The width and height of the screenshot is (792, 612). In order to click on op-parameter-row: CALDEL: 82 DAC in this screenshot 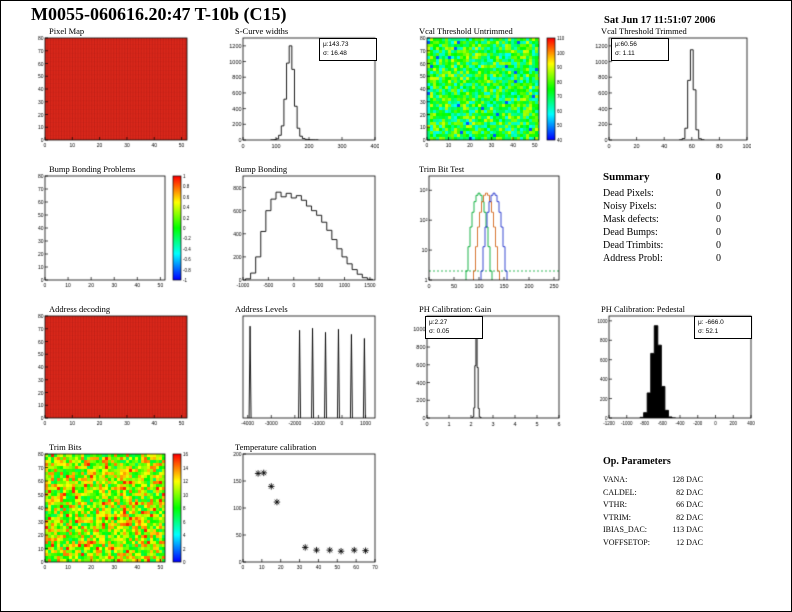, I will do `click(653, 493)`.